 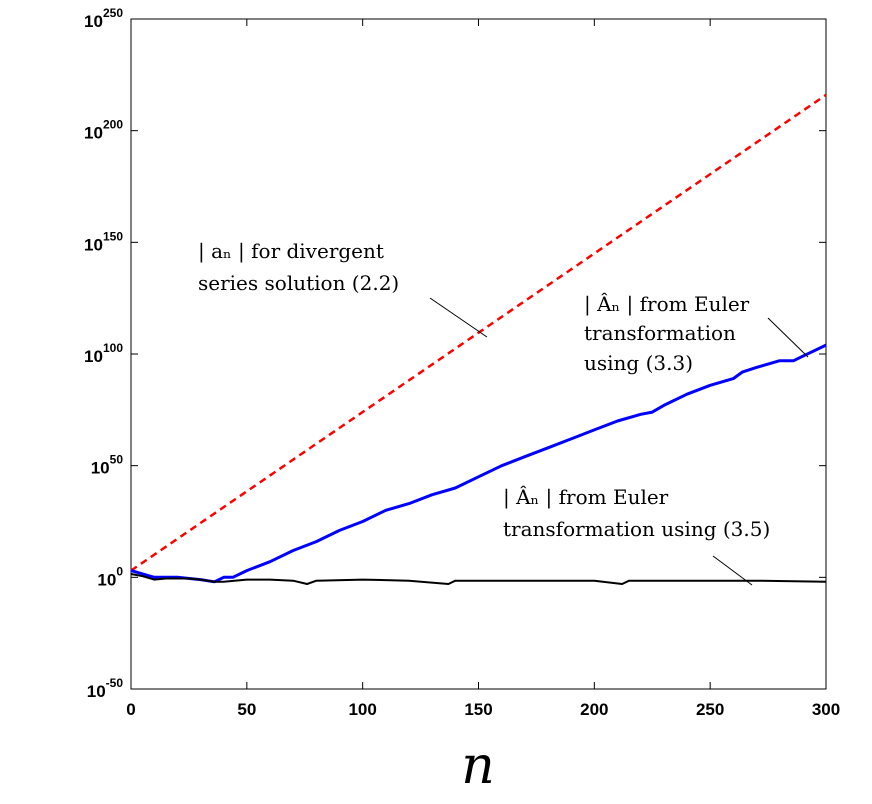 What do you see at coordinates (113, 13) in the screenshot?
I see `y-tick-exponent: 250` at bounding box center [113, 13].